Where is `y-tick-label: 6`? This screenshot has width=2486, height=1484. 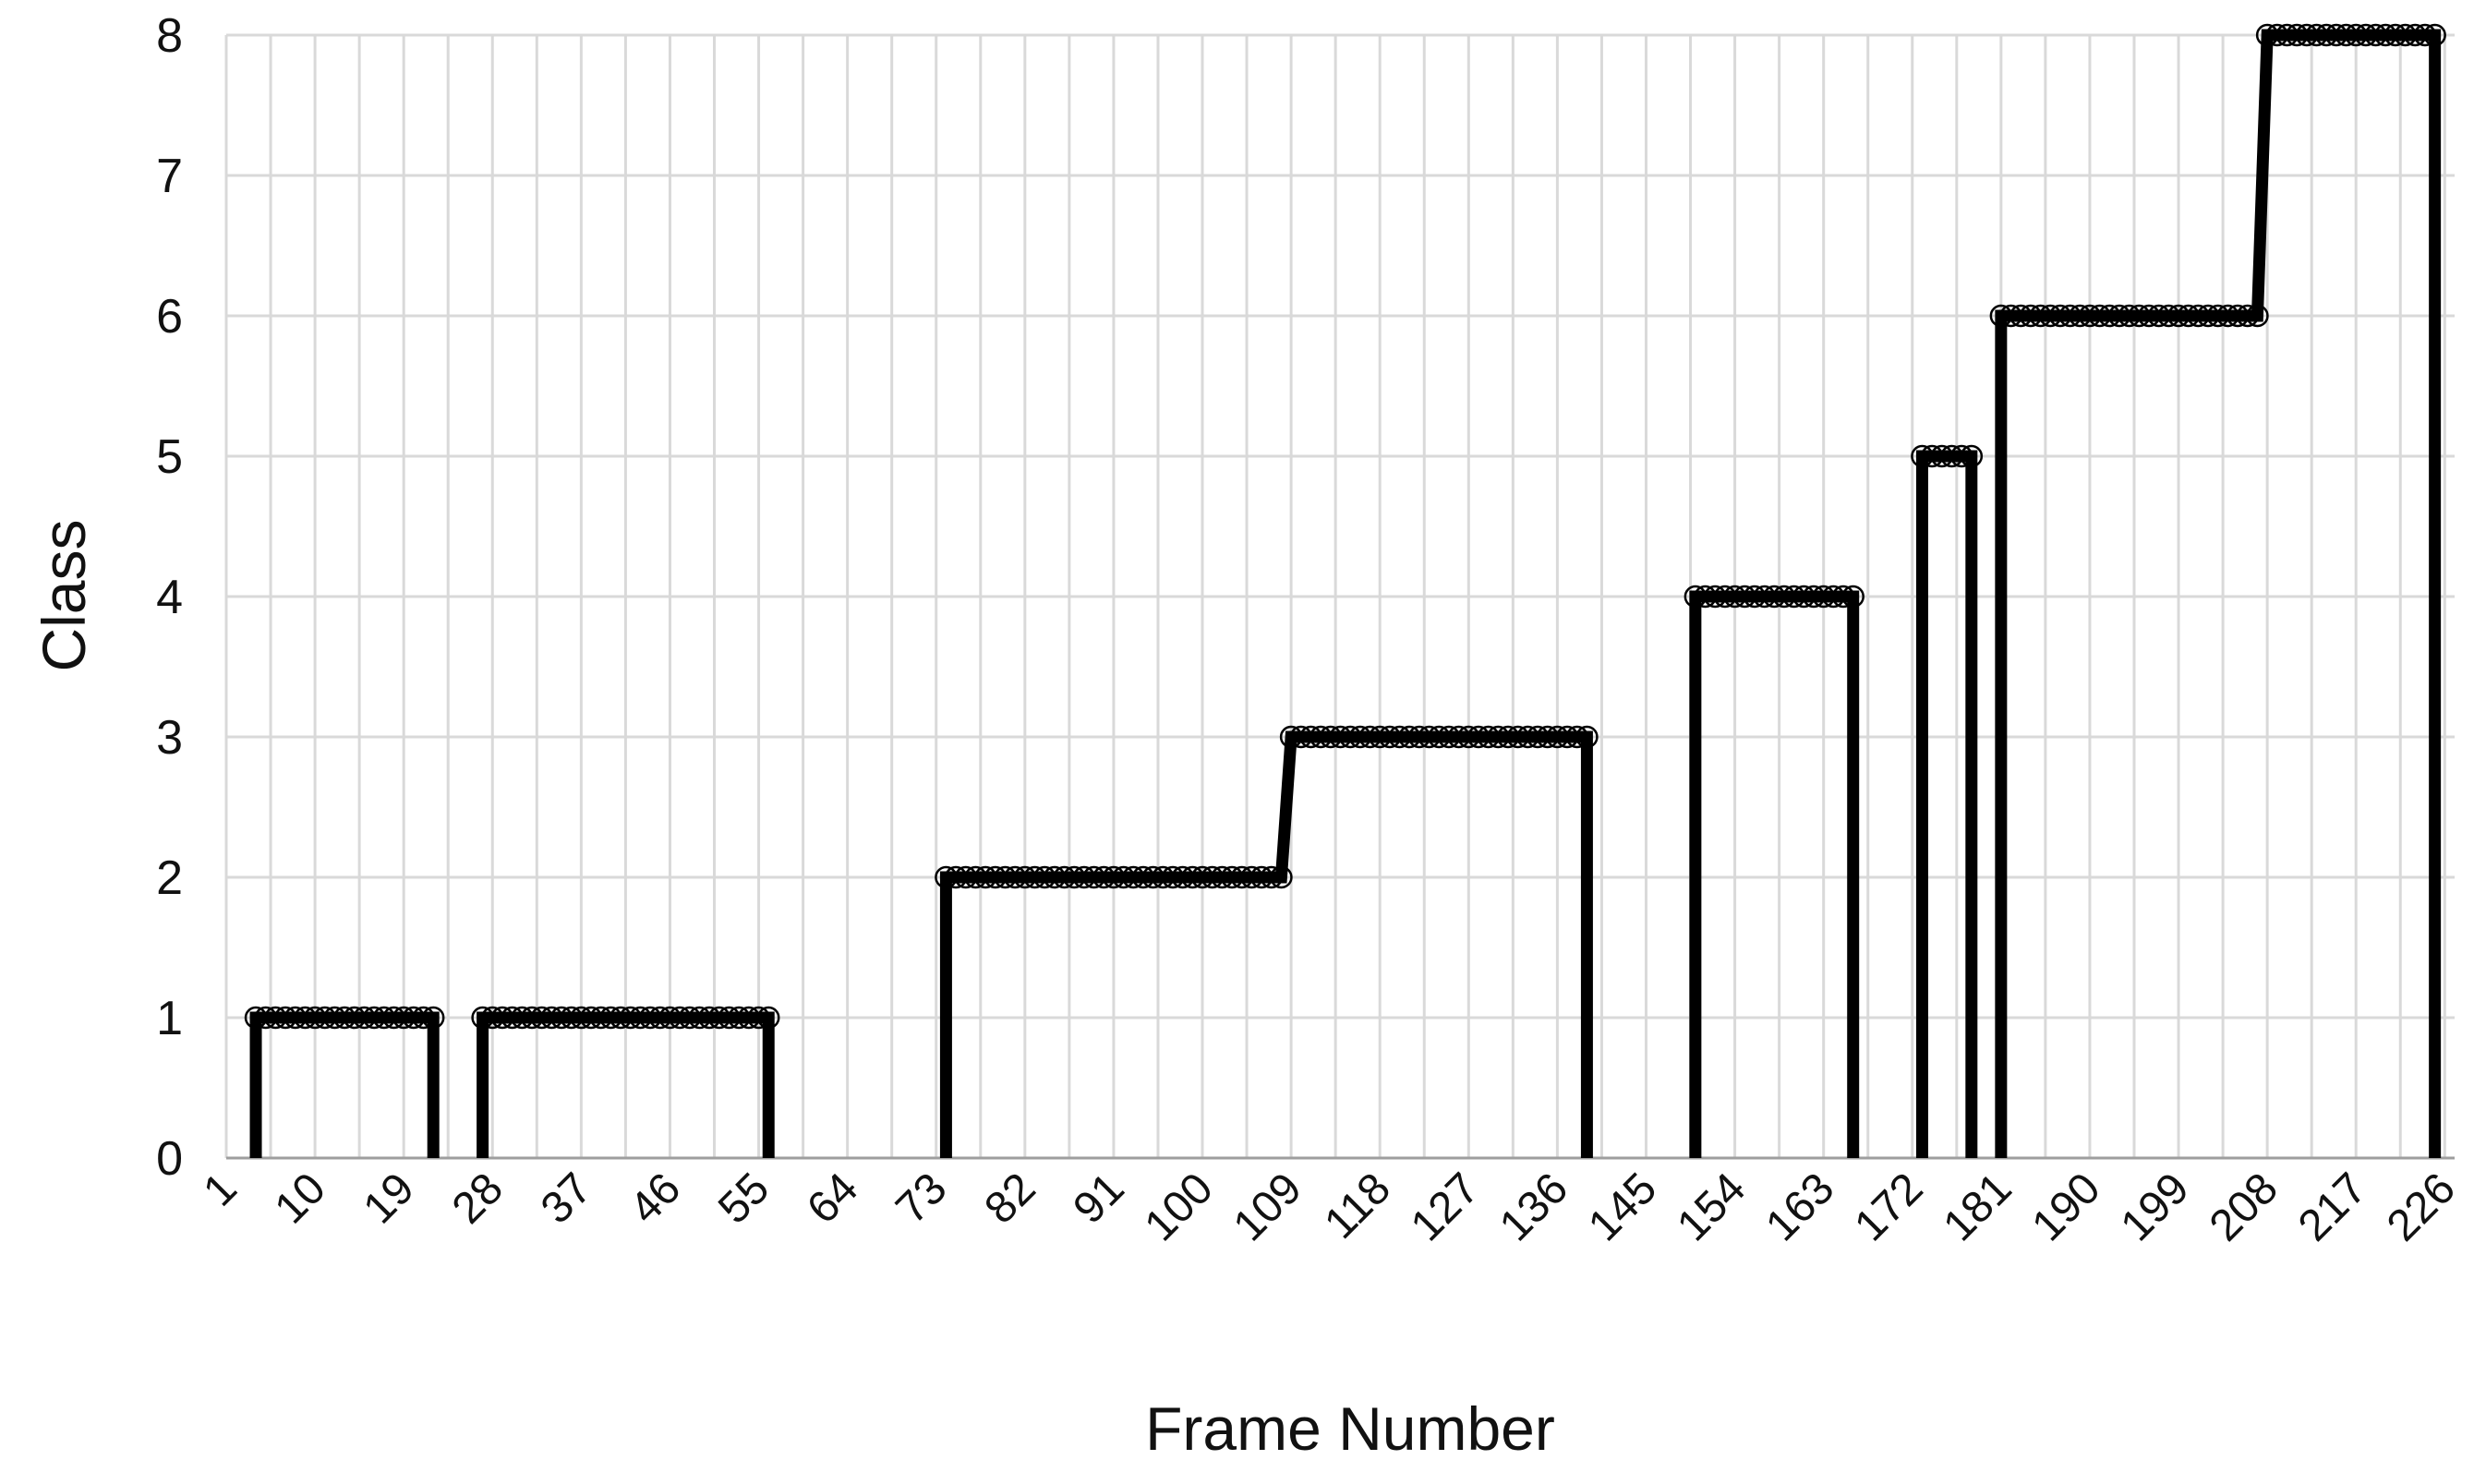
y-tick-label: 6 is located at coordinates (169, 317).